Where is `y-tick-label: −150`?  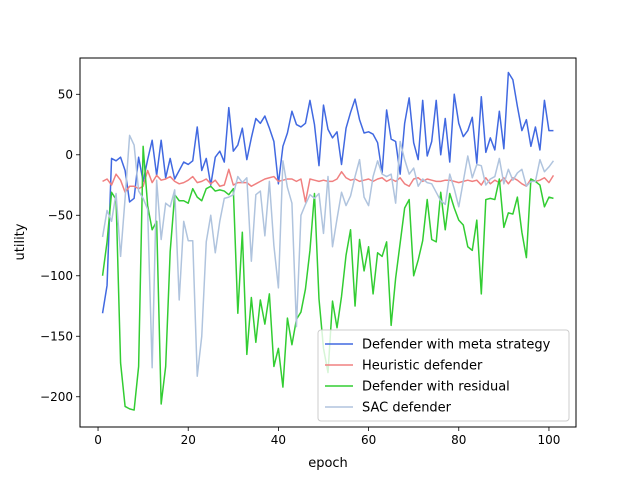 y-tick-label: −150 is located at coordinates (56, 336).